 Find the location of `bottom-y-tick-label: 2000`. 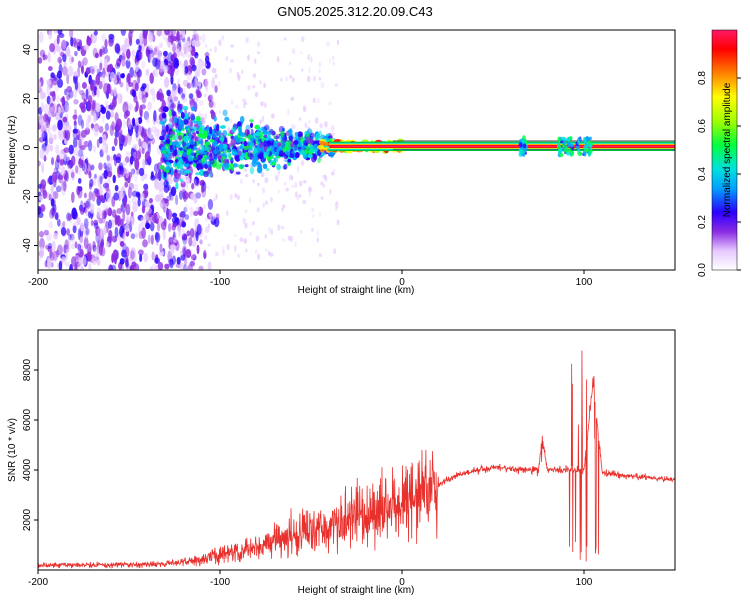

bottom-y-tick-label: 2000 is located at coordinates (27, 519).